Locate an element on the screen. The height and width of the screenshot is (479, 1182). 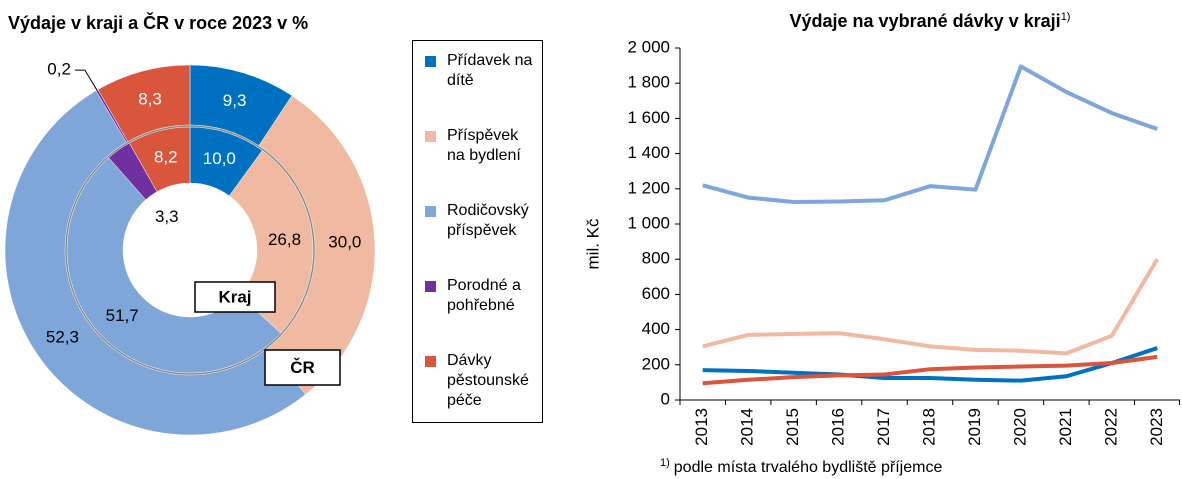
footnote-text: podle místa trvalého bydliště příjemce is located at coordinates (808, 467).